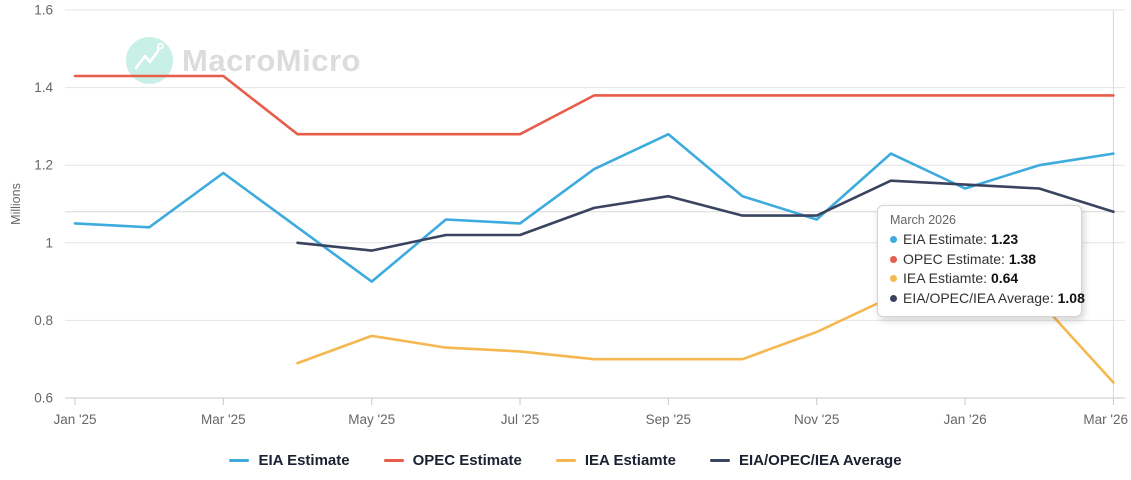  What do you see at coordinates (49, 242) in the screenshot?
I see `y-axis-tick-label: 1` at bounding box center [49, 242].